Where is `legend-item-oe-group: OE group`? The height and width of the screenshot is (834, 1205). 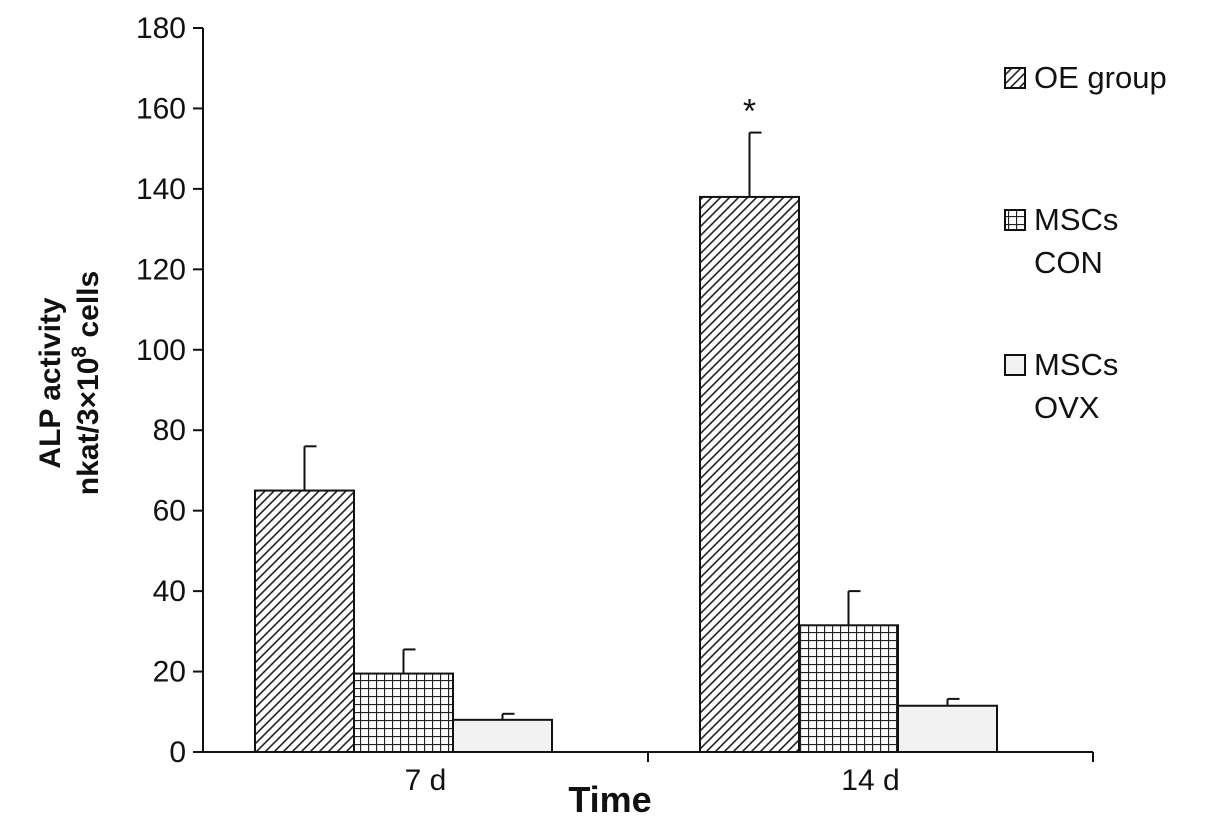
legend-item-oe-group: OE group is located at coordinates (1085, 77).